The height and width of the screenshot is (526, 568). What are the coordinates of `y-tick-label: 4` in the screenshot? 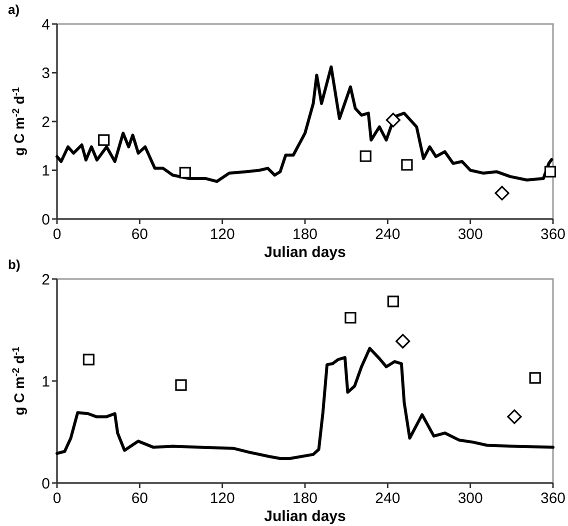 It's located at (46, 25).